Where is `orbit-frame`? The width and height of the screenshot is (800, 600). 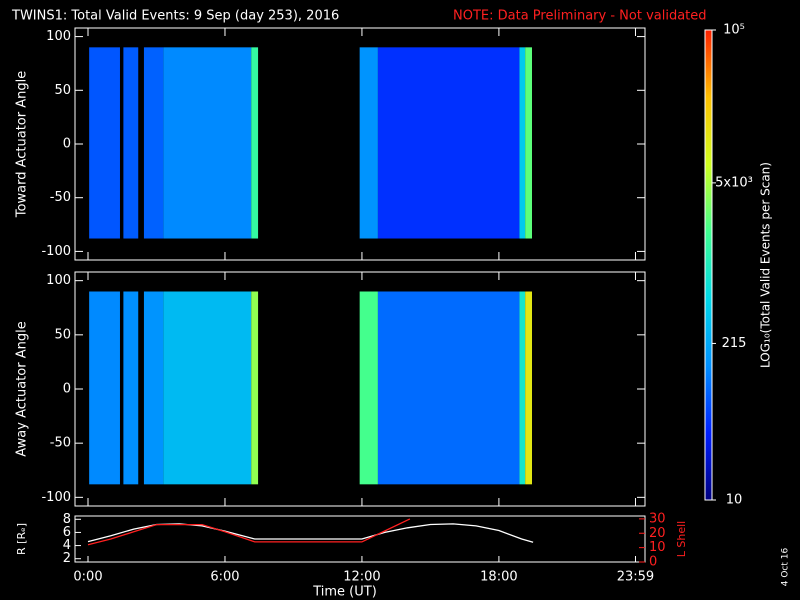
orbit-frame is located at coordinates (360, 539).